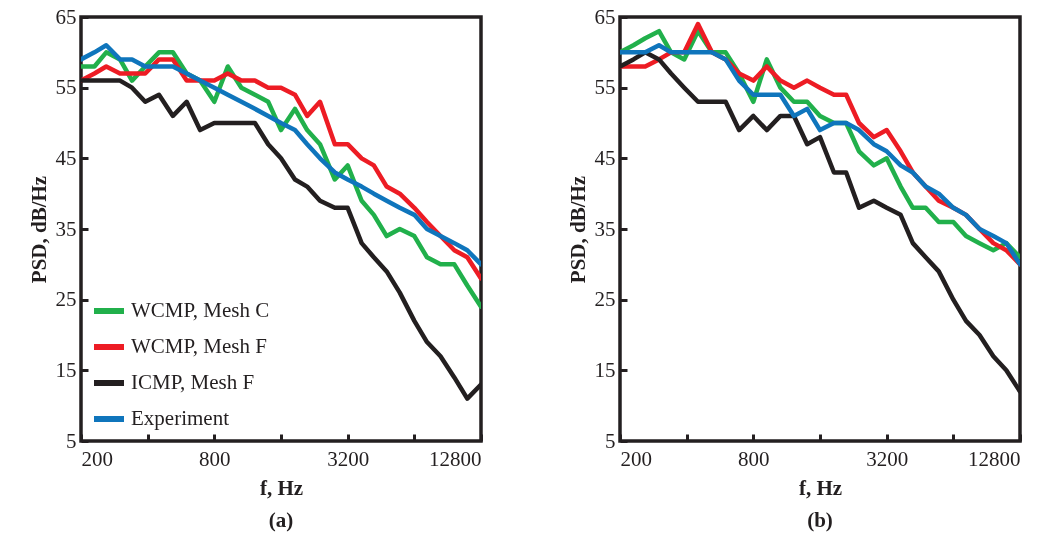 This screenshot has width=1055, height=556. What do you see at coordinates (820, 520) in the screenshot?
I see `text: (b)` at bounding box center [820, 520].